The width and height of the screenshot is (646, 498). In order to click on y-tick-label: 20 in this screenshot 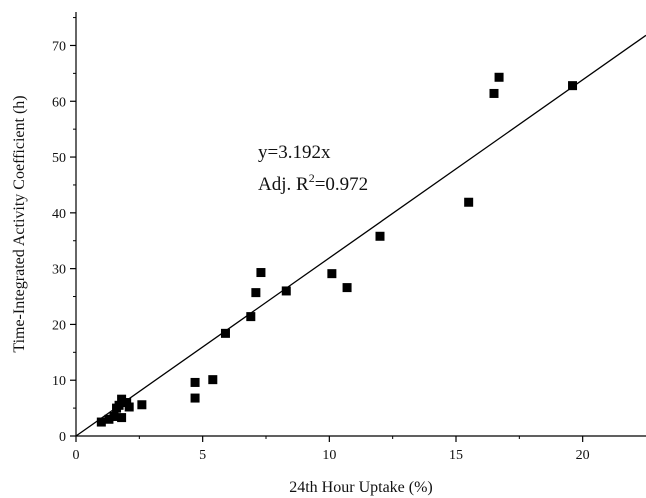, I will do `click(59, 325)`.